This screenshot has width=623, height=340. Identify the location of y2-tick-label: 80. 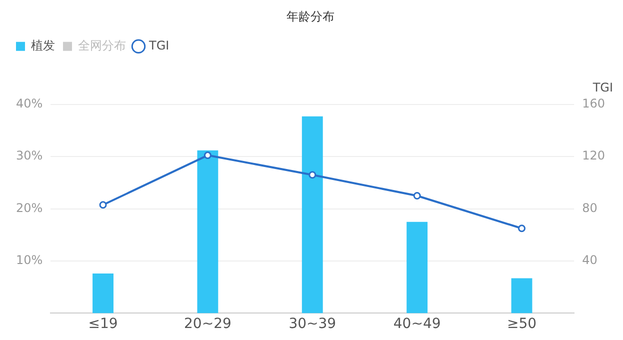
(590, 207).